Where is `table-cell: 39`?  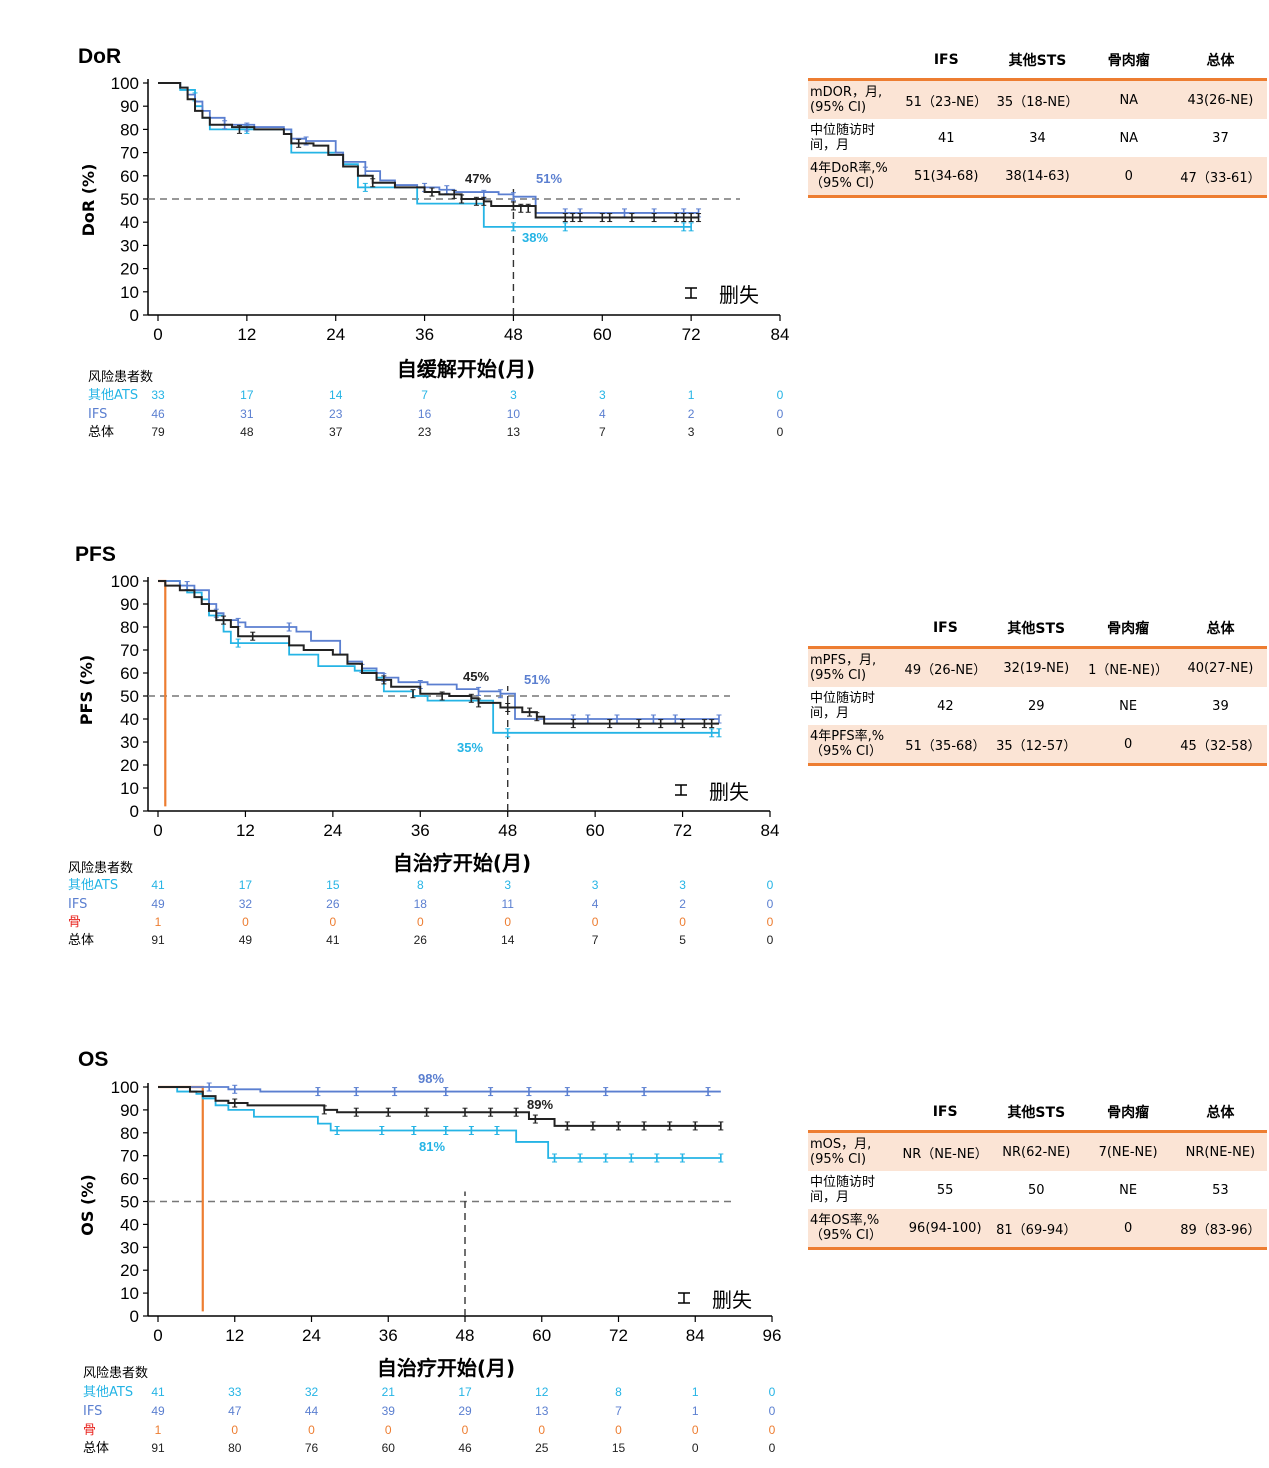 table-cell: 39 is located at coordinates (1220, 706).